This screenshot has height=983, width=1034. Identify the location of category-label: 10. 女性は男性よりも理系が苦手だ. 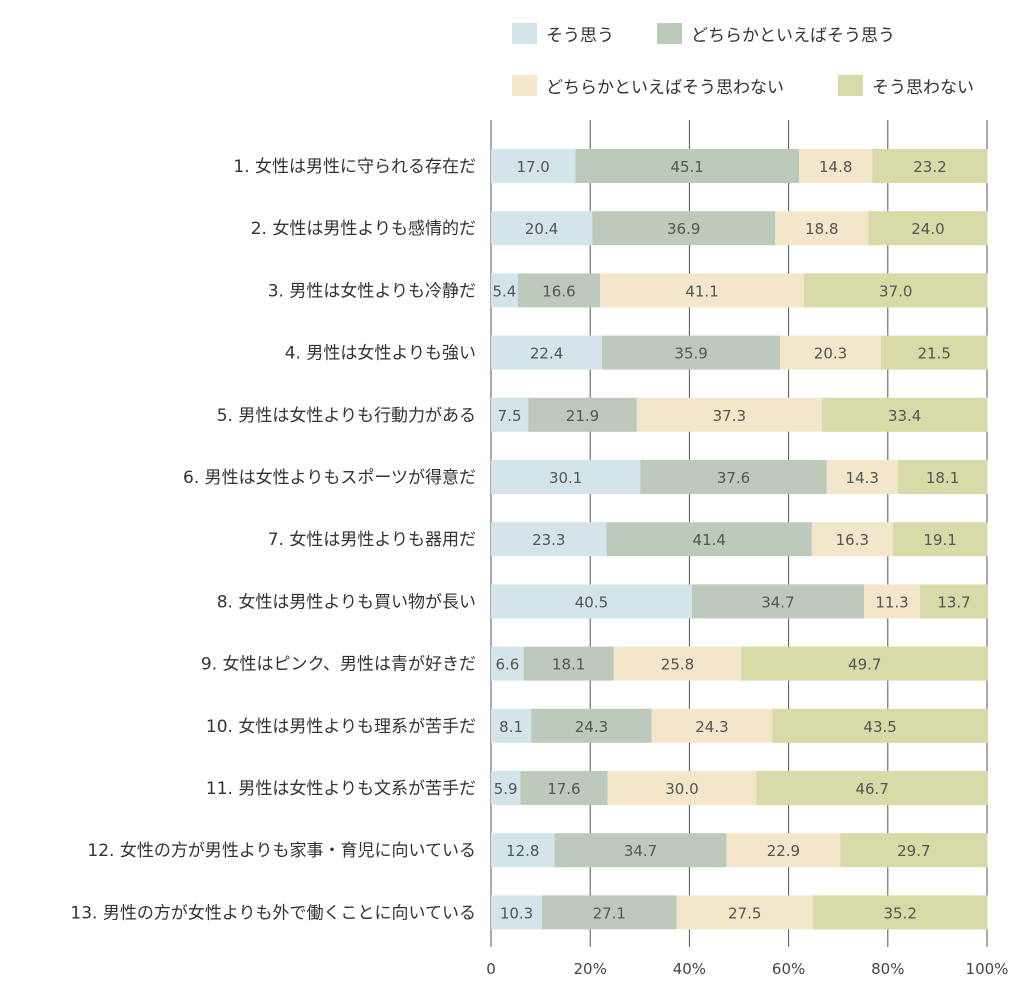
(341, 727).